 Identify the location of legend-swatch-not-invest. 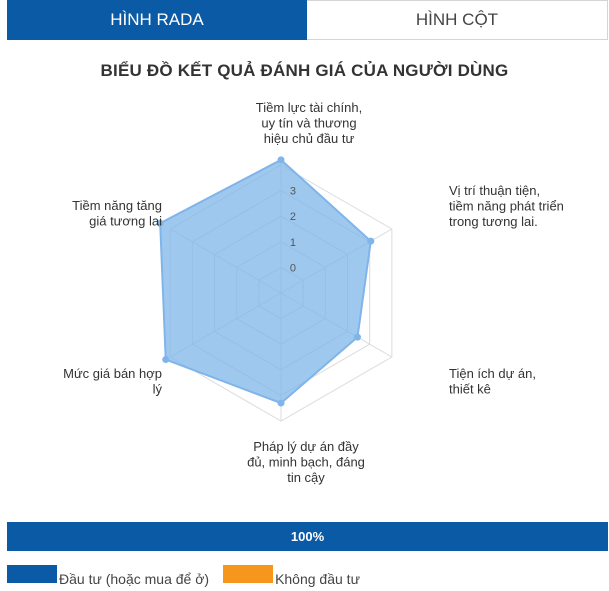
(248, 574).